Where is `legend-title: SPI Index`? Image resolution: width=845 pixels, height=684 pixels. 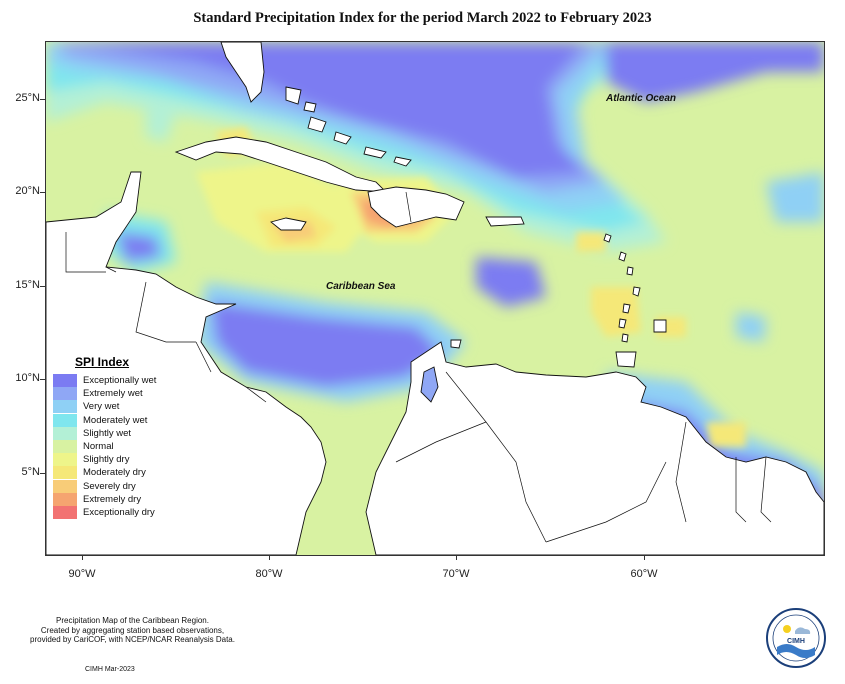 legend-title: SPI Index is located at coordinates (102, 362).